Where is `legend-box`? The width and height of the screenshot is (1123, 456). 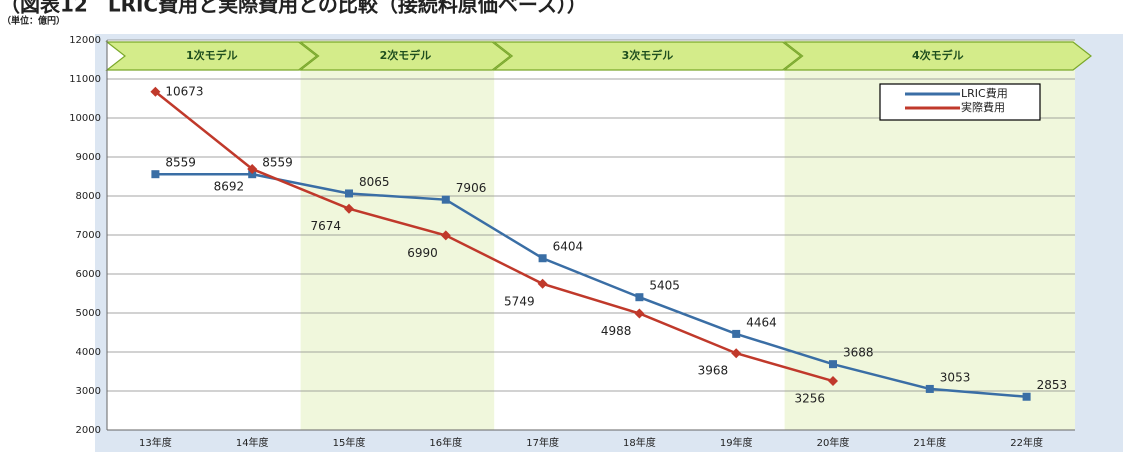
legend-box is located at coordinates (960, 102).